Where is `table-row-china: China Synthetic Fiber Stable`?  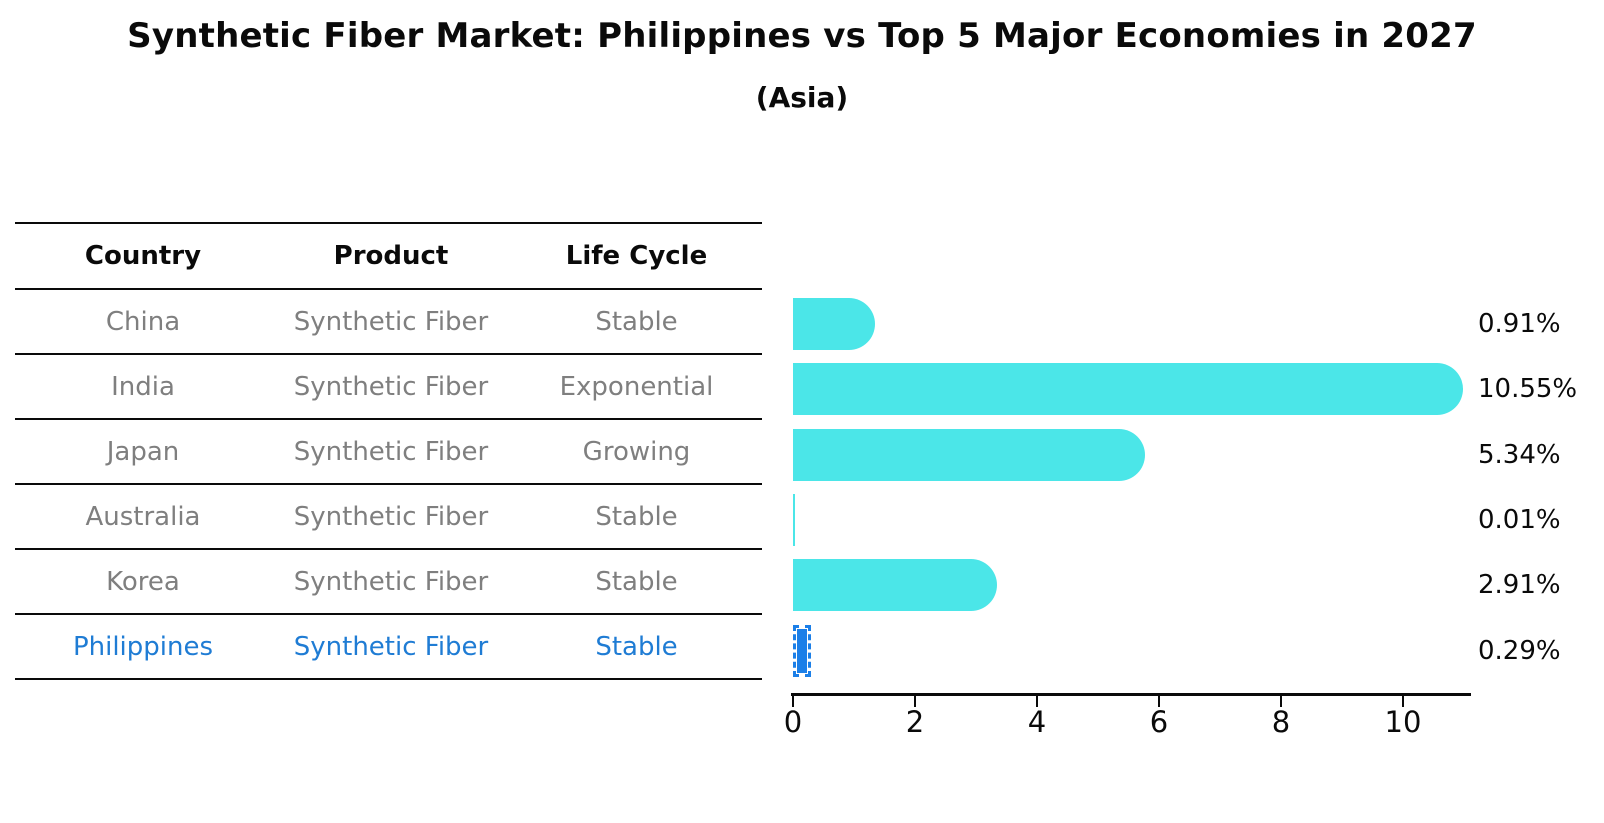 table-row-china: China Synthetic Fiber Stable is located at coordinates (388, 322).